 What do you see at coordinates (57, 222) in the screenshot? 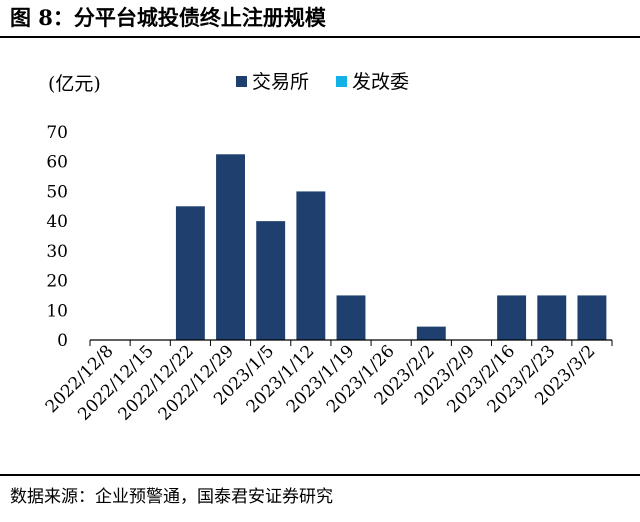
I see `y-tick-label: 40` at bounding box center [57, 222].